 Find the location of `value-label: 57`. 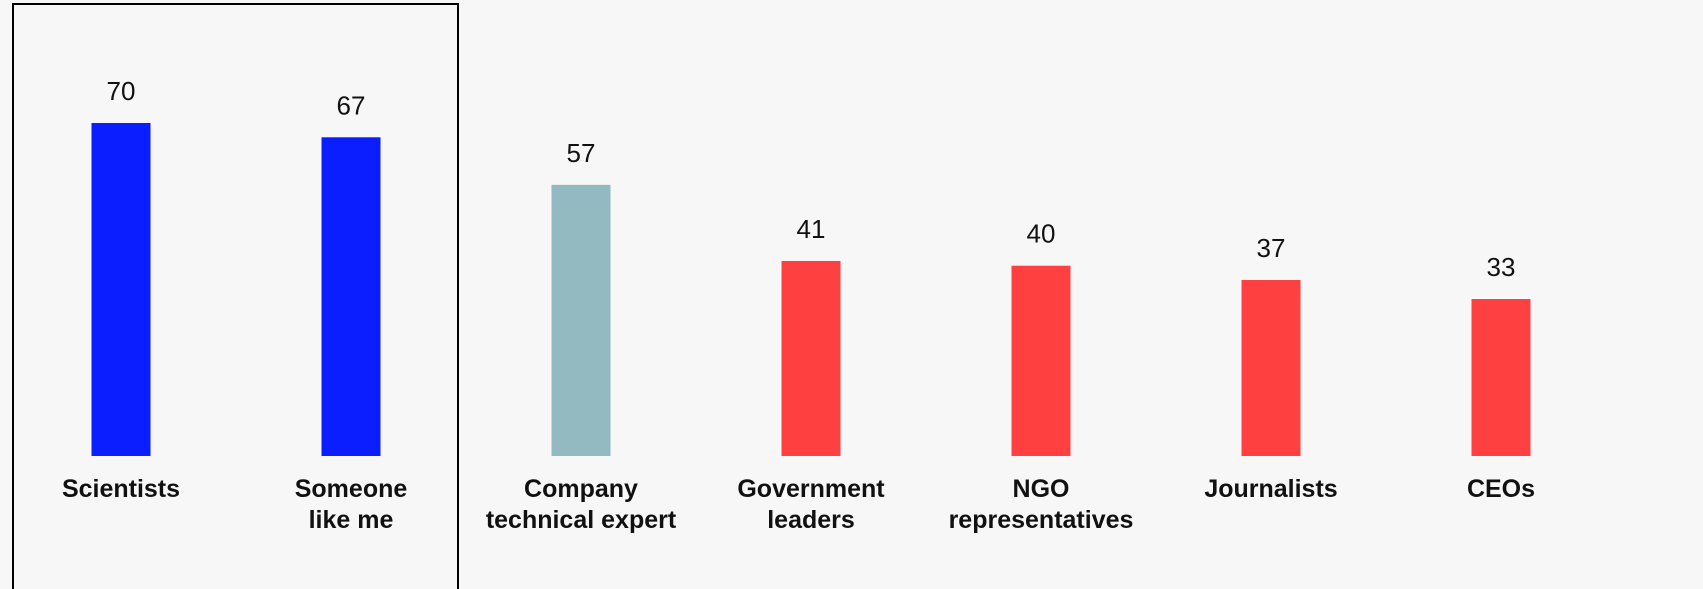

value-label: 57 is located at coordinates (581, 153).